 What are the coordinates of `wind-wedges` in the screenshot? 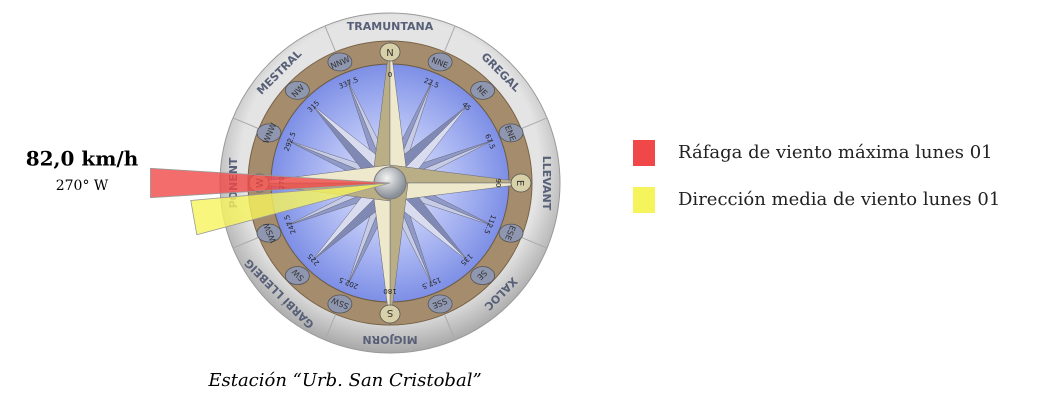 It's located at (270, 201).